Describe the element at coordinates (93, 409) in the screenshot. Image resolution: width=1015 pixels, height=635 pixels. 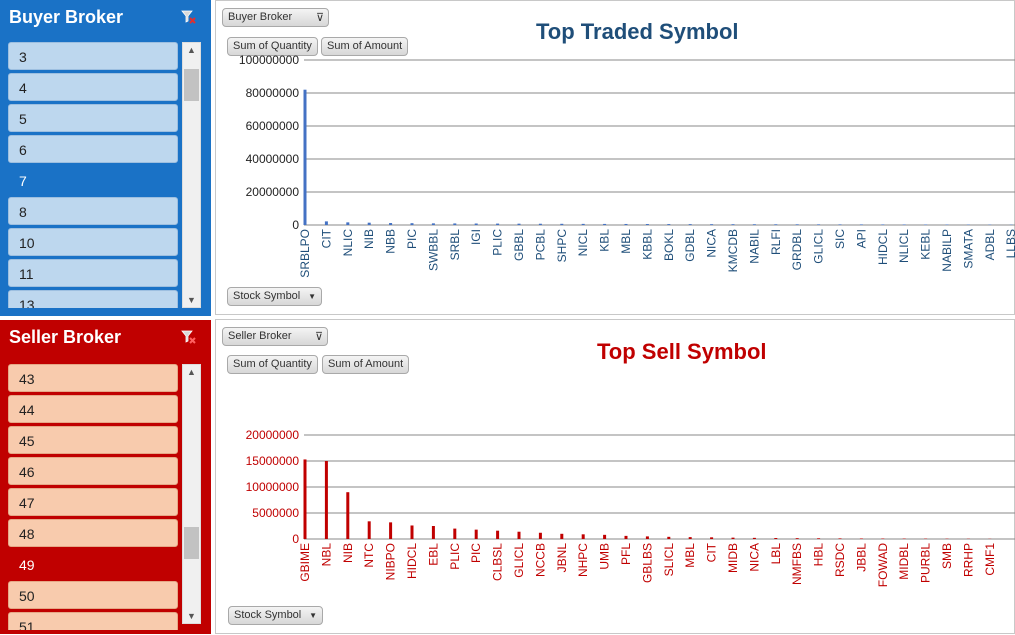
I see `slicer-item: 44` at that location.